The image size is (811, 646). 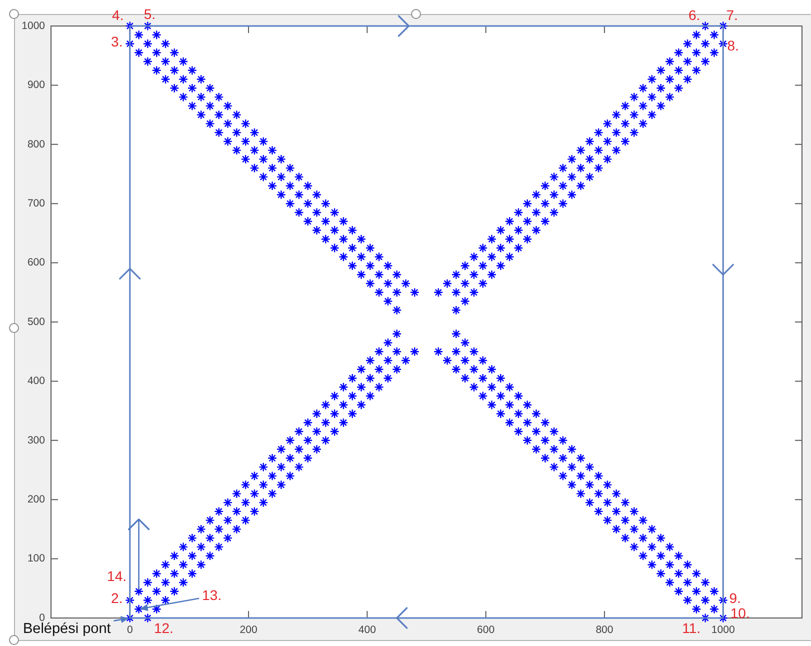 I want to click on y-tick-label: 600, so click(x=36, y=262).